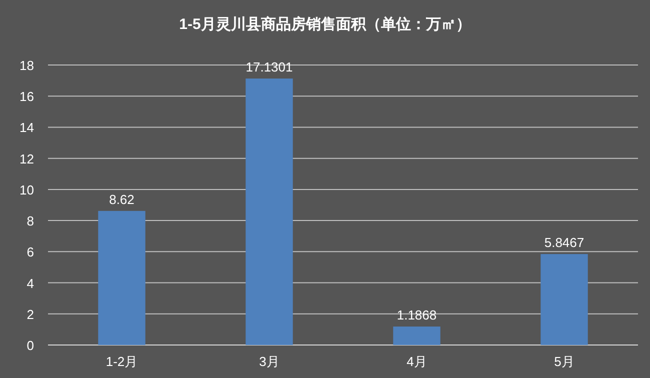 Image resolution: width=650 pixels, height=378 pixels. Describe the element at coordinates (564, 242) in the screenshot. I see `data-label: 5.8467` at that location.